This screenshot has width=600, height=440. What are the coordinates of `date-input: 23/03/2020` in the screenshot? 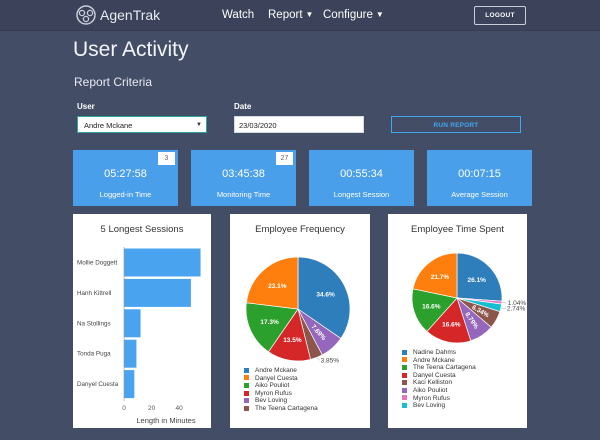 It's located at (299, 124).